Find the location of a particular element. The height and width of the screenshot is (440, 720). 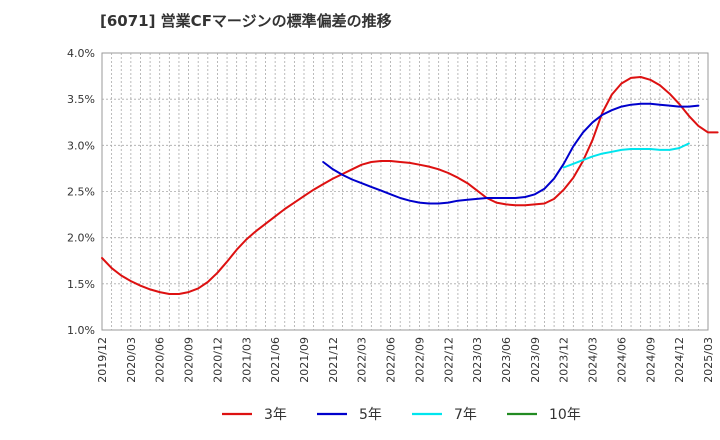

y-tick-label: 3.5% is located at coordinates (81, 99).